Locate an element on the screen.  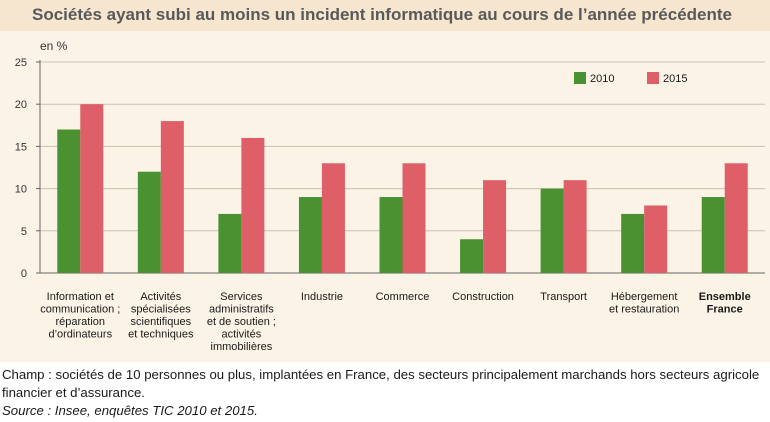
y-tick-label: 15 is located at coordinates (21, 147).